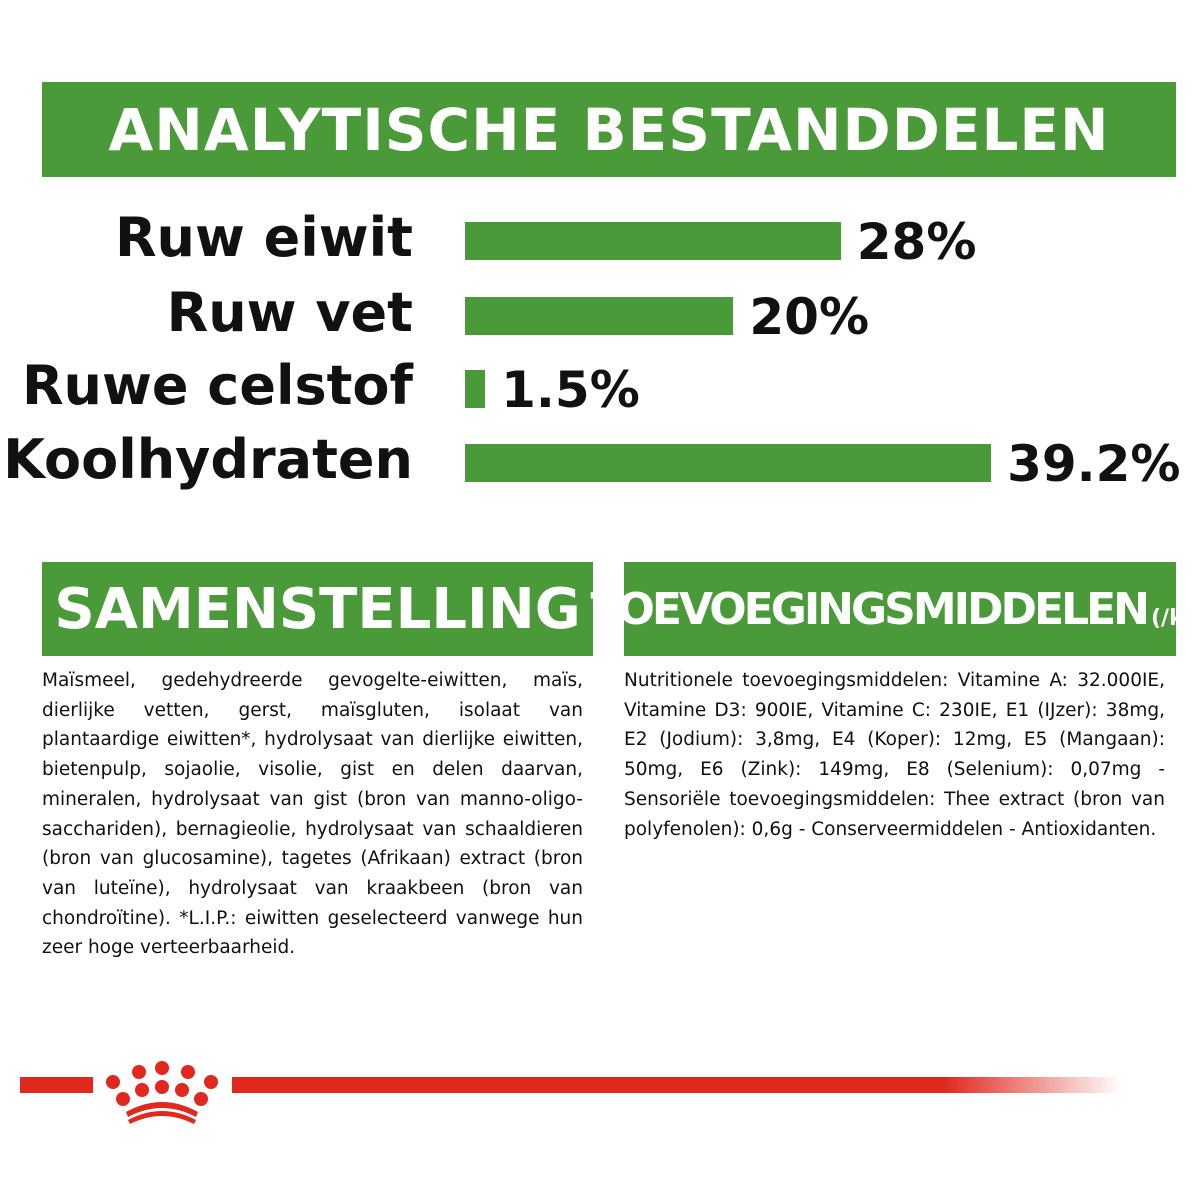 This screenshot has height=1200, width=1200. I want to click on red-line-right, so click(677, 1085).